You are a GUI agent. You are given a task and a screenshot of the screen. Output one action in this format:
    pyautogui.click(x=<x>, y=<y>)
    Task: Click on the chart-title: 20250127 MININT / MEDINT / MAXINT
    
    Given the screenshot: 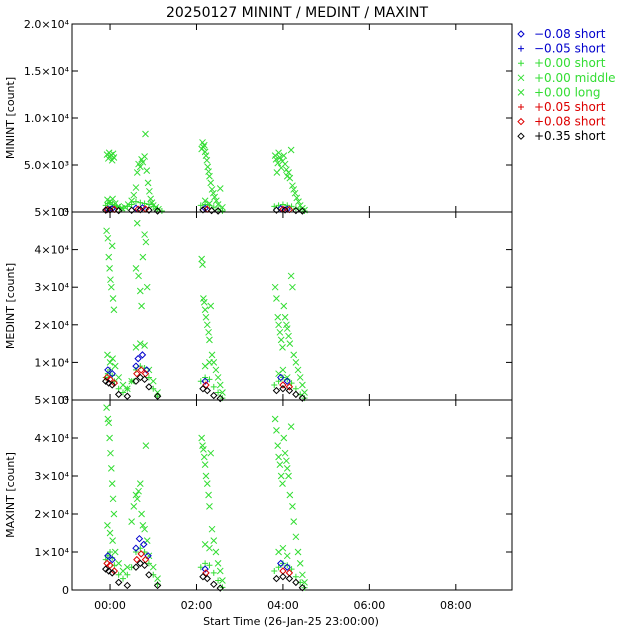 What is the action you would take?
    pyautogui.click(x=297, y=13)
    